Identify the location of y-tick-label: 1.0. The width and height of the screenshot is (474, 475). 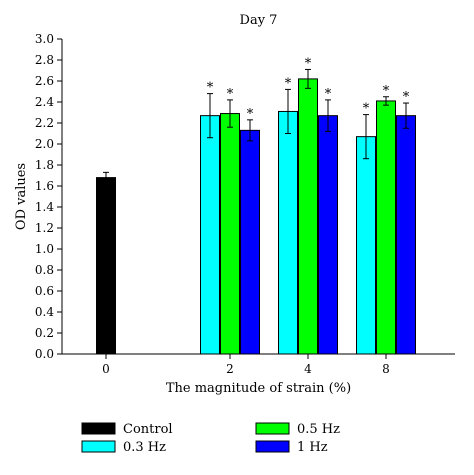
(44, 249).